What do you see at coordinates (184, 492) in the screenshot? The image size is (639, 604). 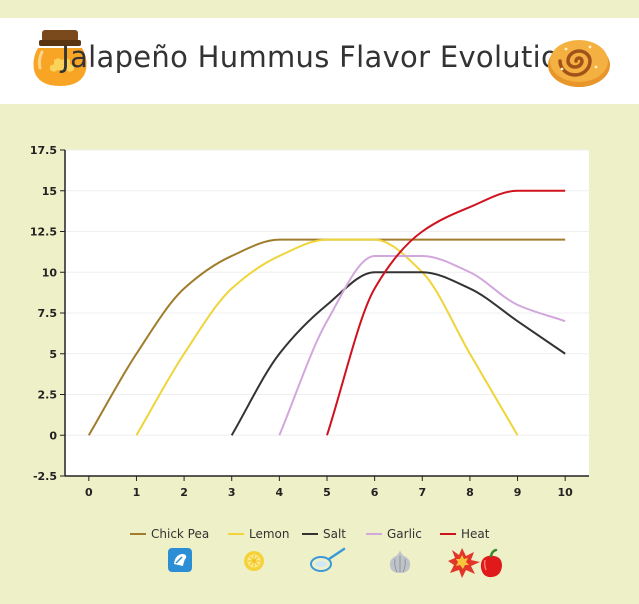 I see `x-tick-label: 2` at bounding box center [184, 492].